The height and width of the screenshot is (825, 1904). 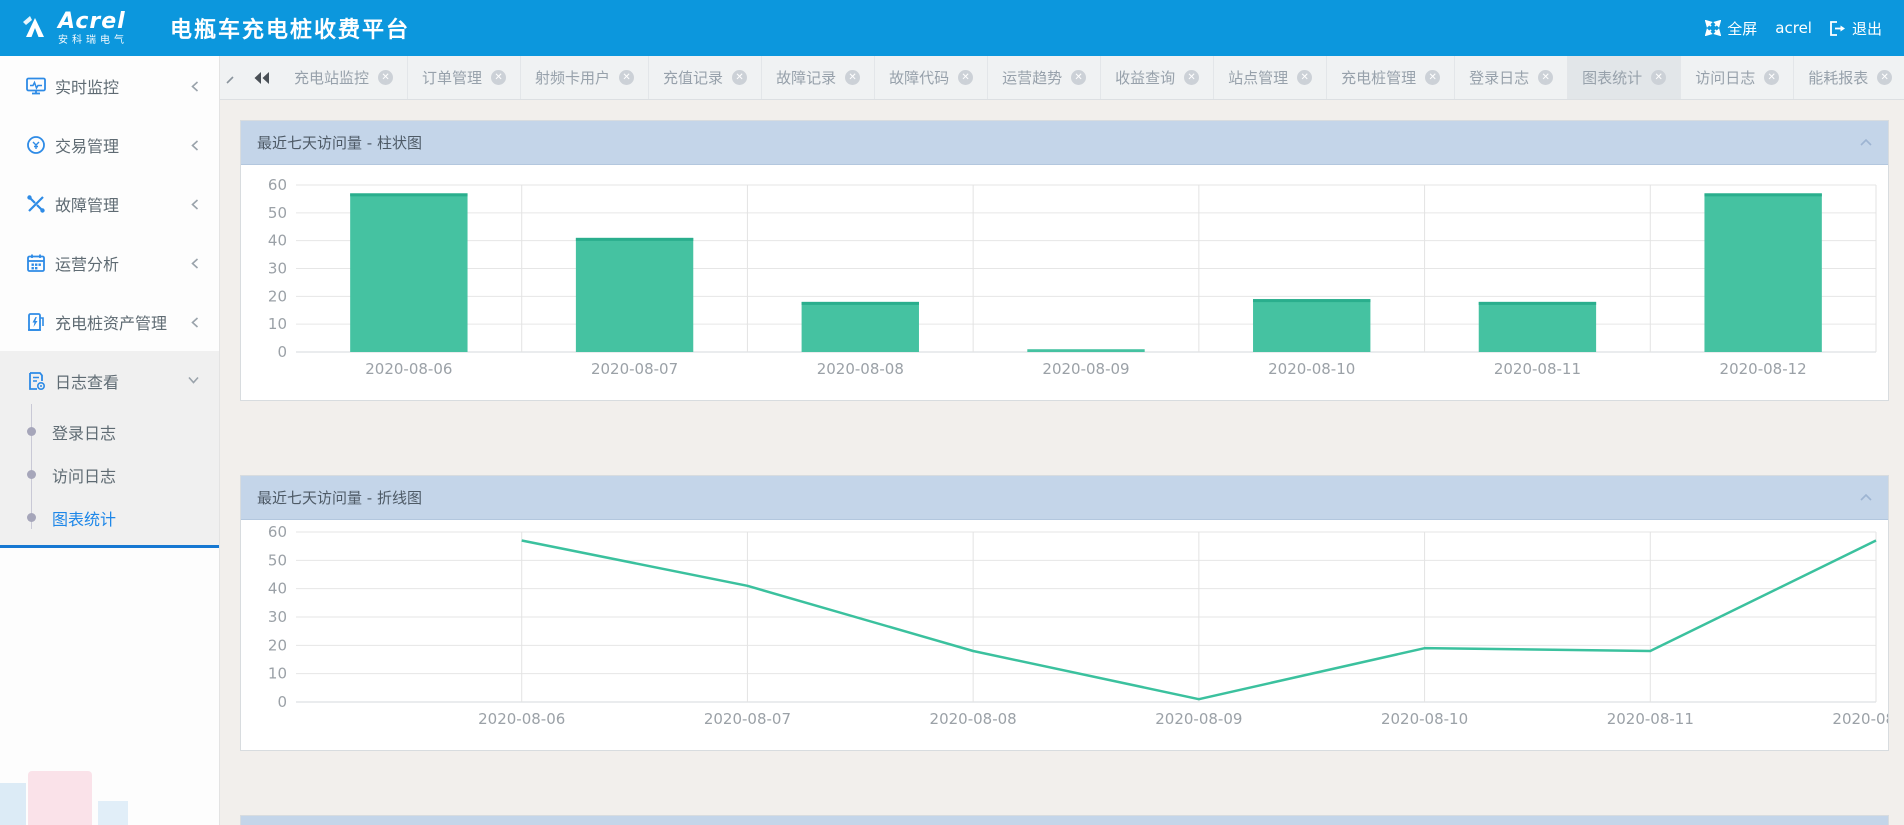 What do you see at coordinates (36, 321) in the screenshot?
I see `charging-pile-icon` at bounding box center [36, 321].